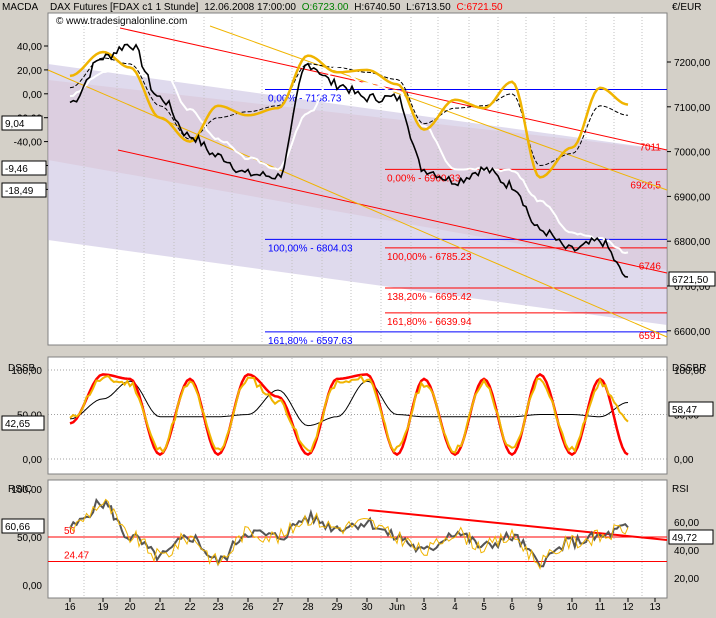  What do you see at coordinates (29, 538) in the screenshot?
I see `rsi-left-tick: 50,00` at bounding box center [29, 538].